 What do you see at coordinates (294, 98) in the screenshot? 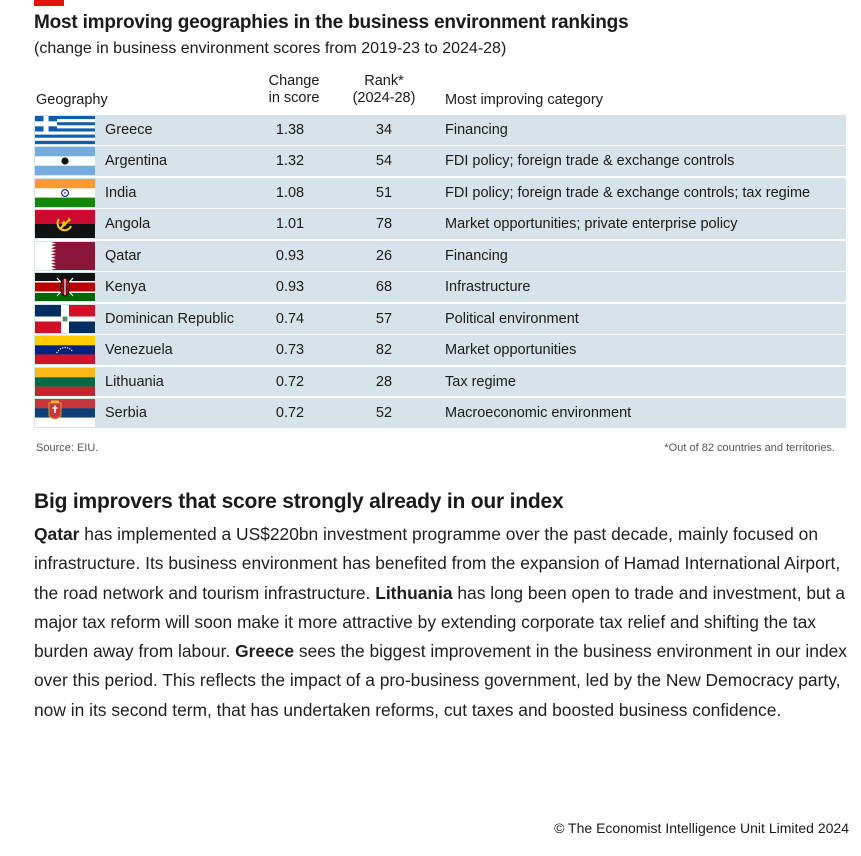
I see `column-header-change-line2: in score` at bounding box center [294, 98].